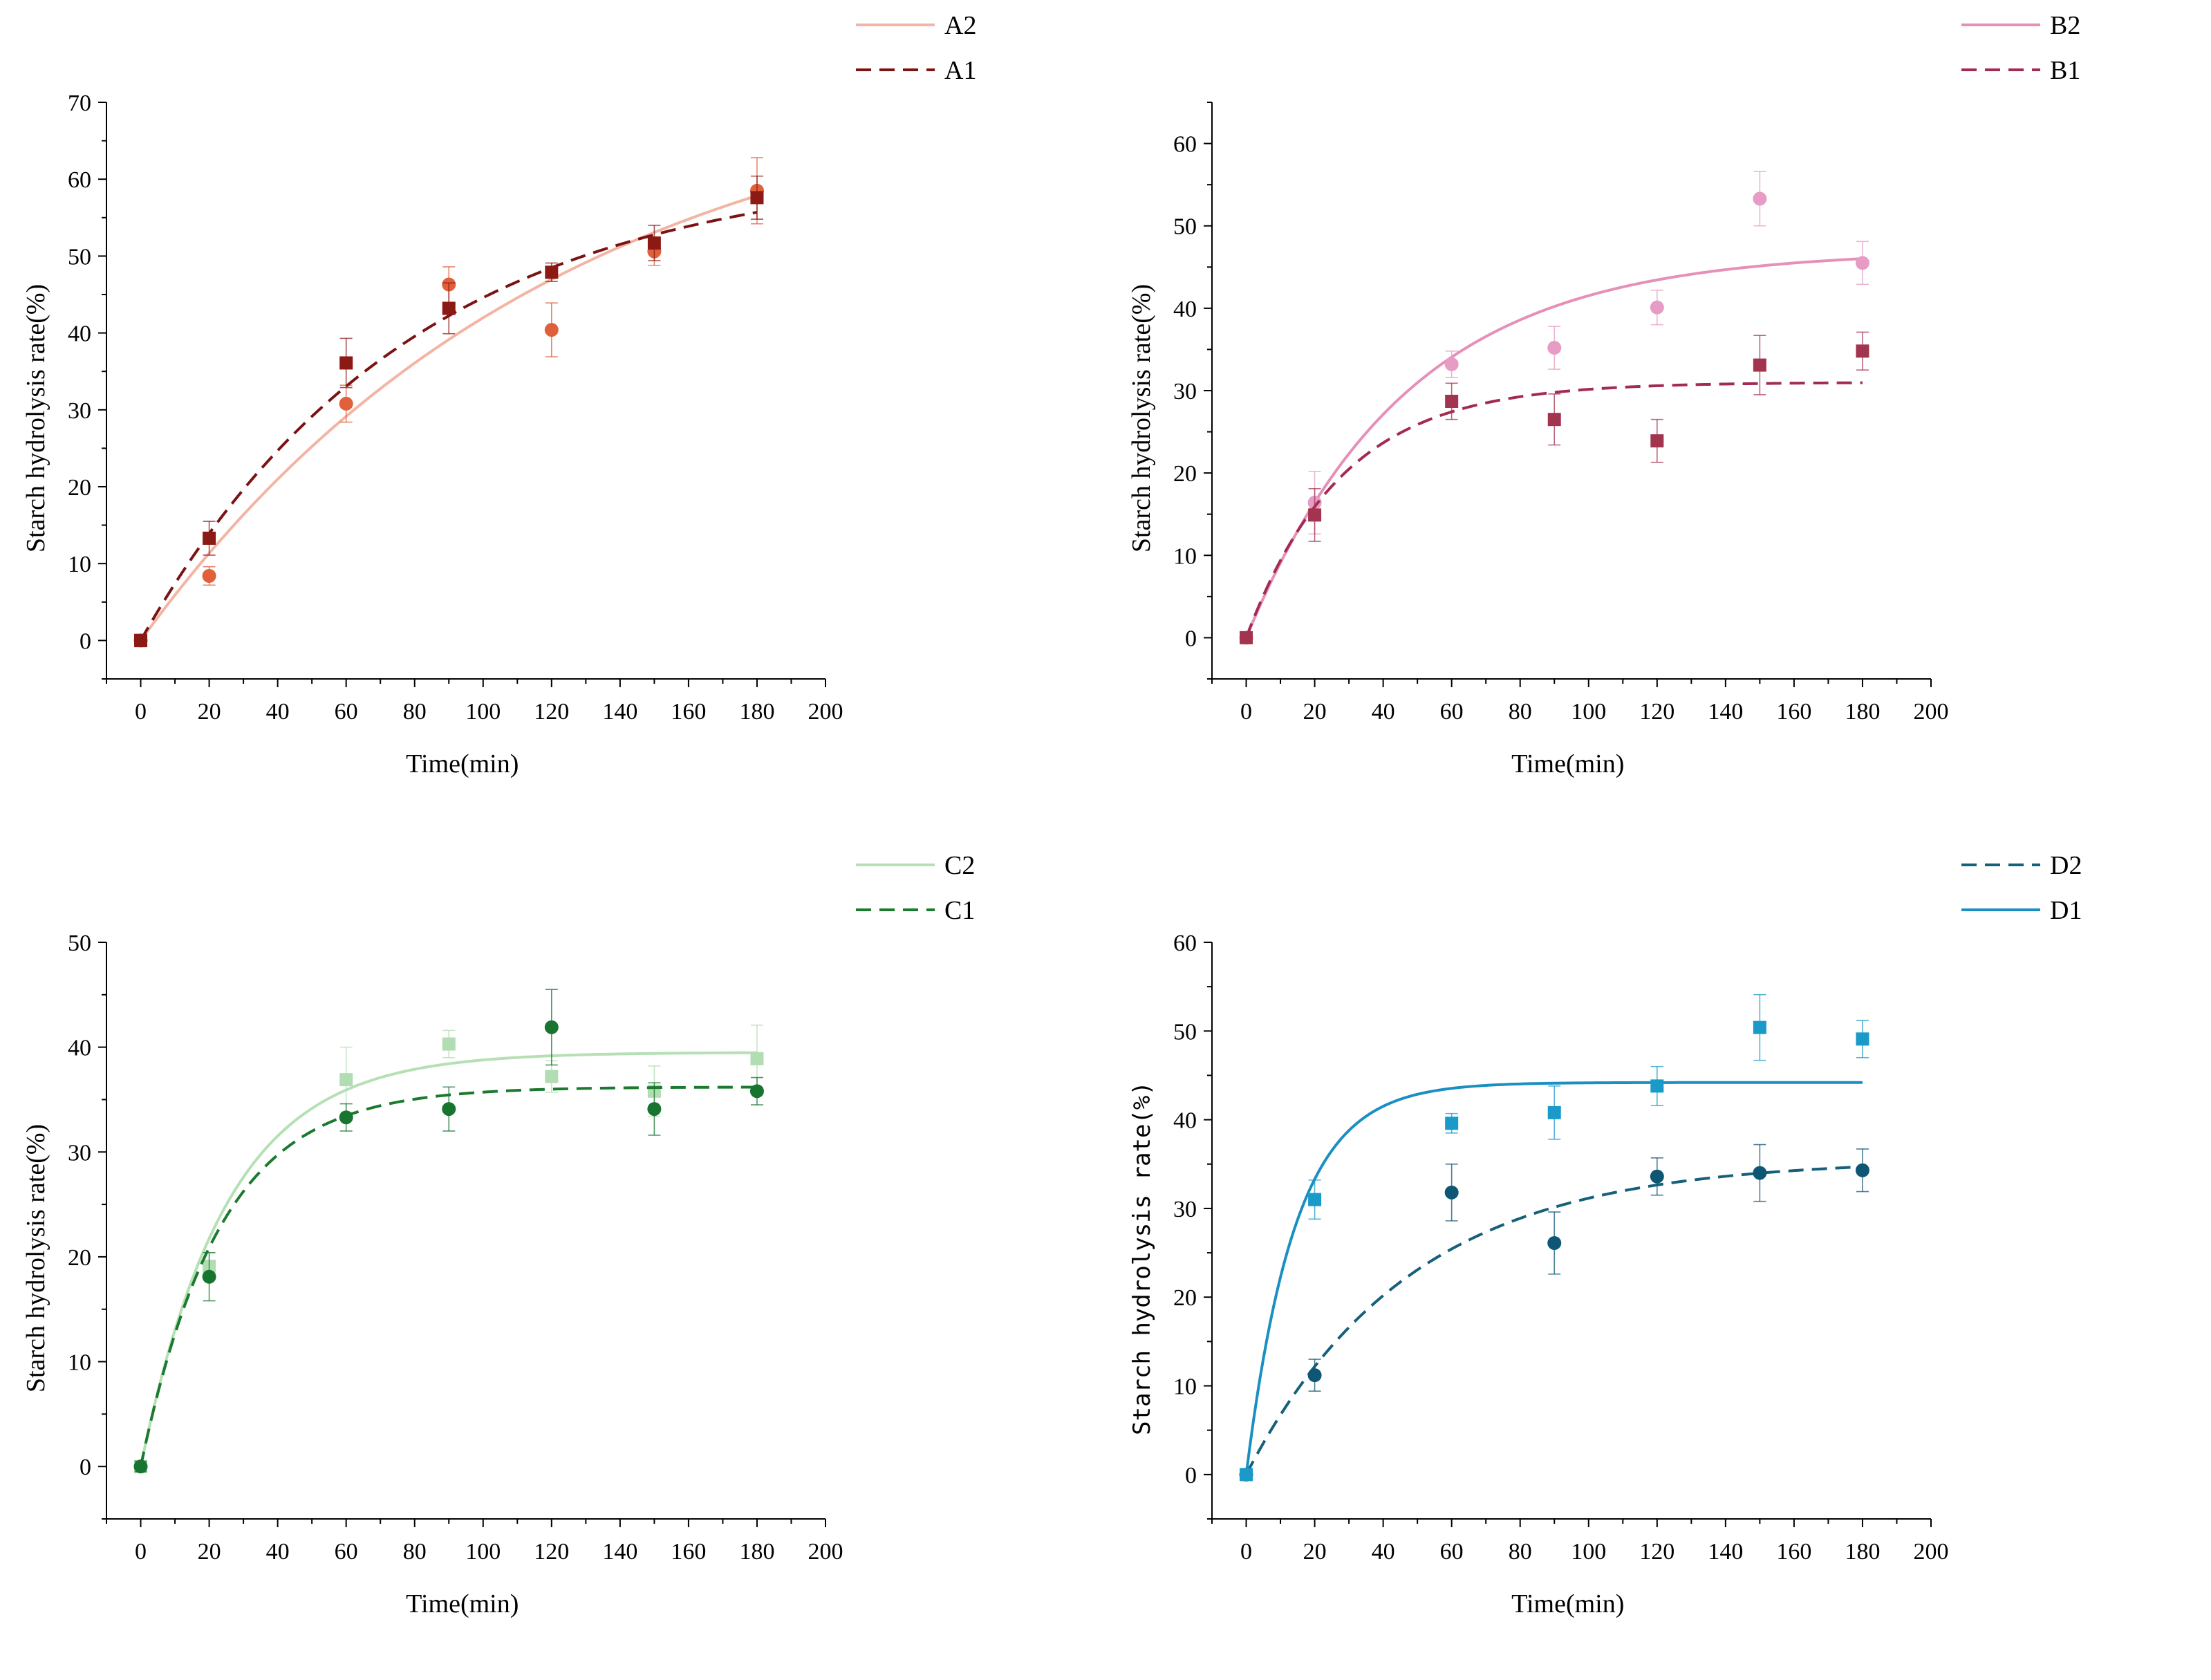 The width and height of the screenshot is (2211, 1680). I want to click on fit-curve-c2, so click(448, 1259).